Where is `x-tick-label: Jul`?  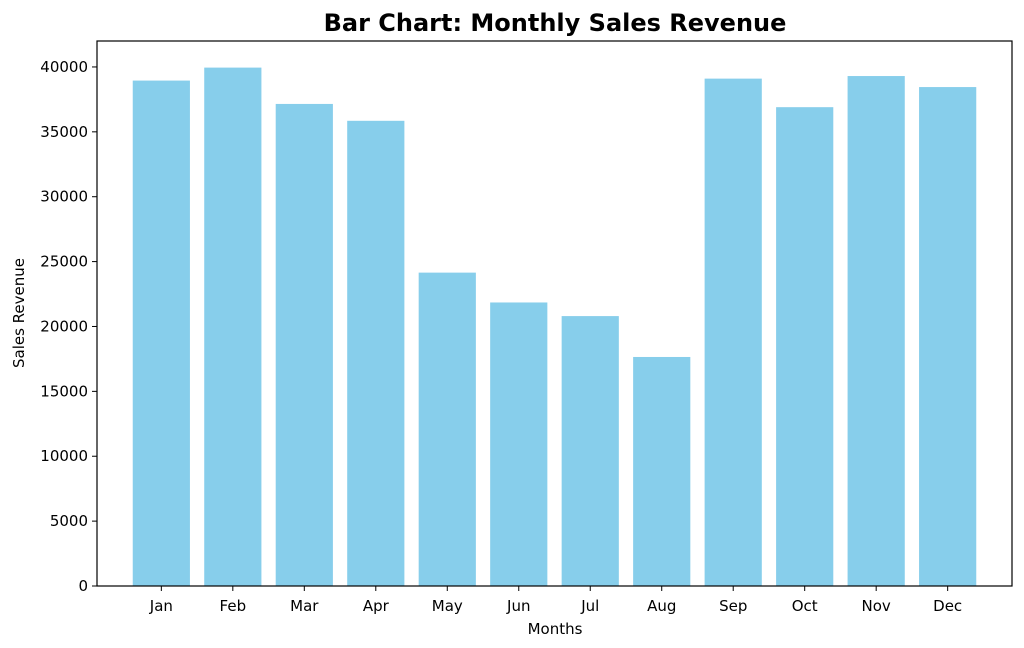
x-tick-label: Jul is located at coordinates (589, 606).